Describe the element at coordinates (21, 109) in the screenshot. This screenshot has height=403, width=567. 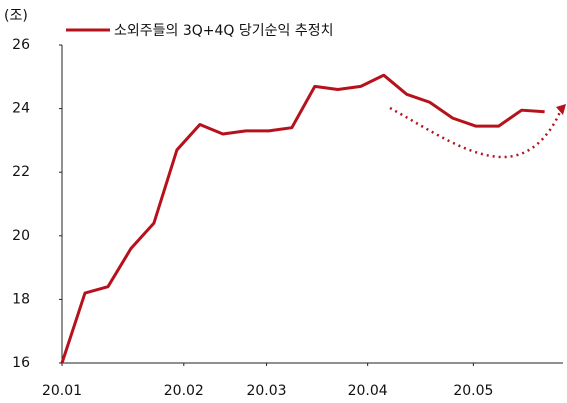
I see `y-tick-label: 24` at that location.